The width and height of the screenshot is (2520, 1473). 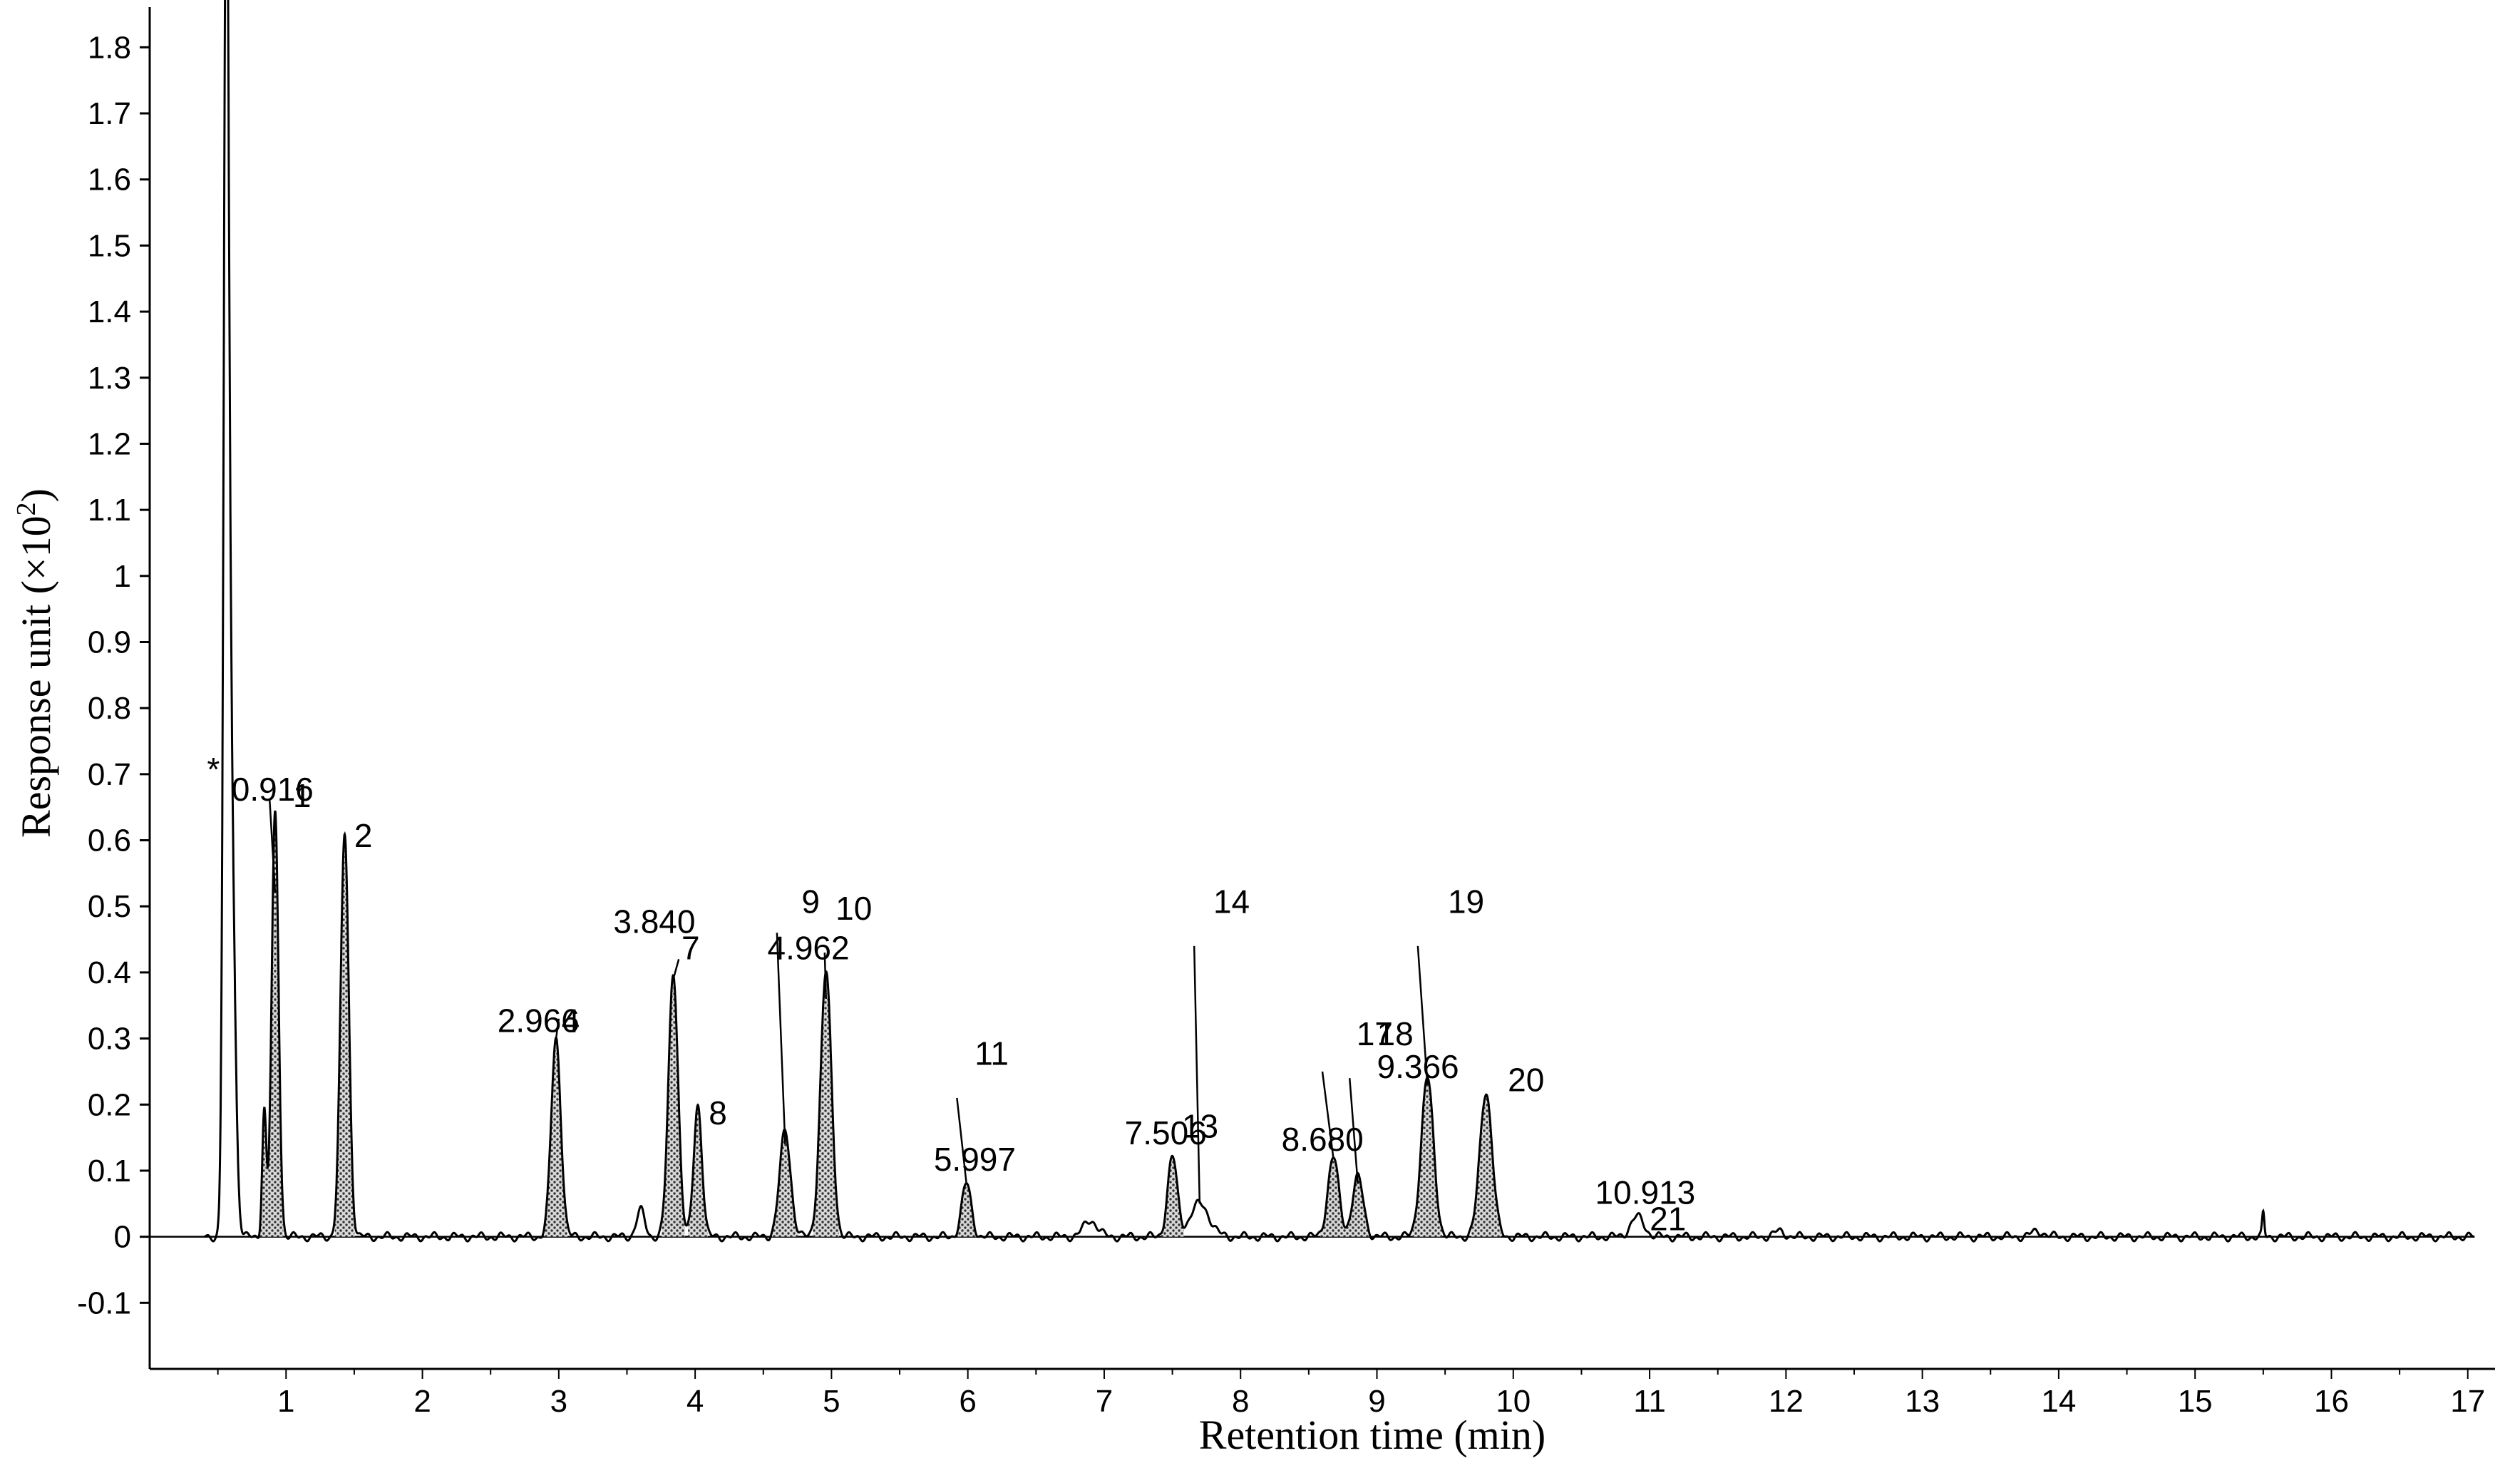 What do you see at coordinates (109, 510) in the screenshot?
I see `y-tick-label: 1.1` at bounding box center [109, 510].